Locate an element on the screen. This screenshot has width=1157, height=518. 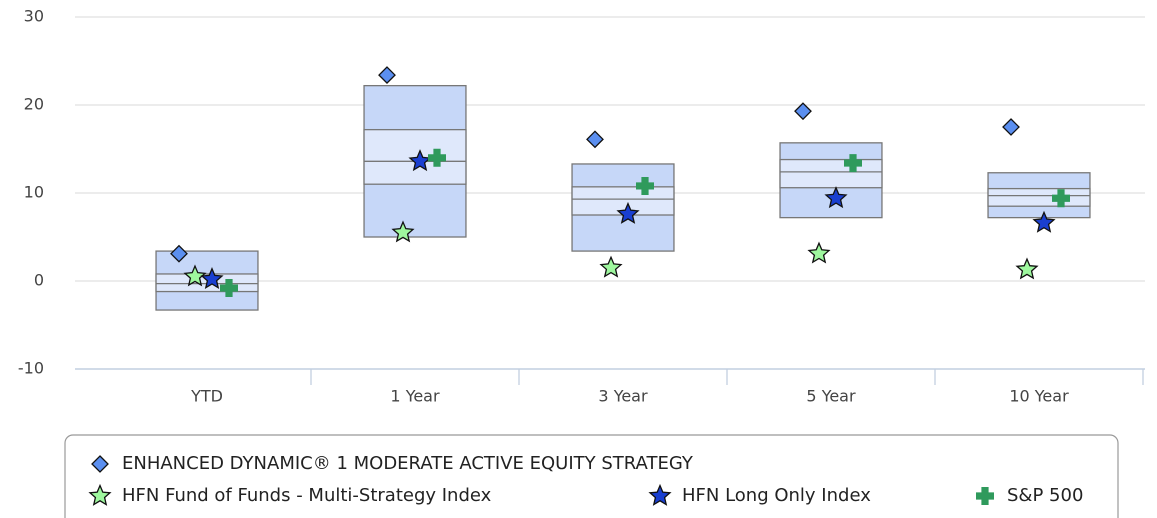
x-tick-label: 3 Year is located at coordinates (623, 396).